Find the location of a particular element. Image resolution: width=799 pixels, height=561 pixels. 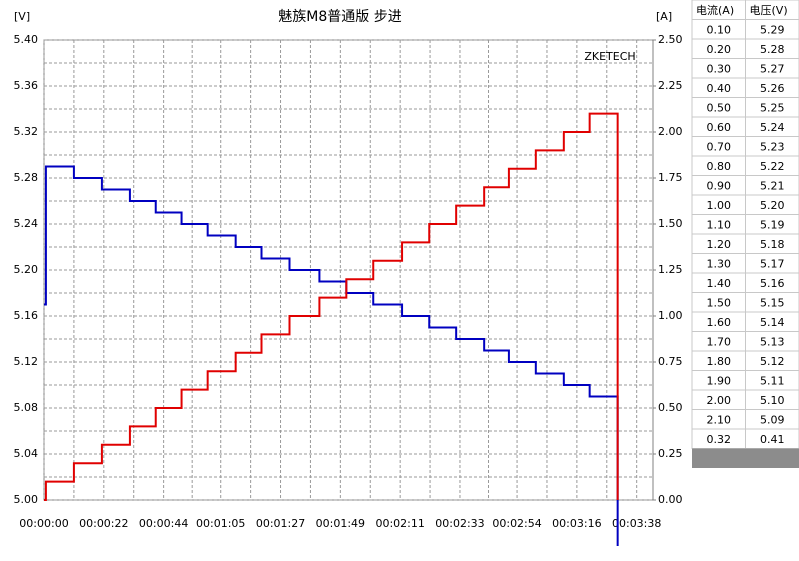

cell-text: 5.24 is located at coordinates (772, 127).